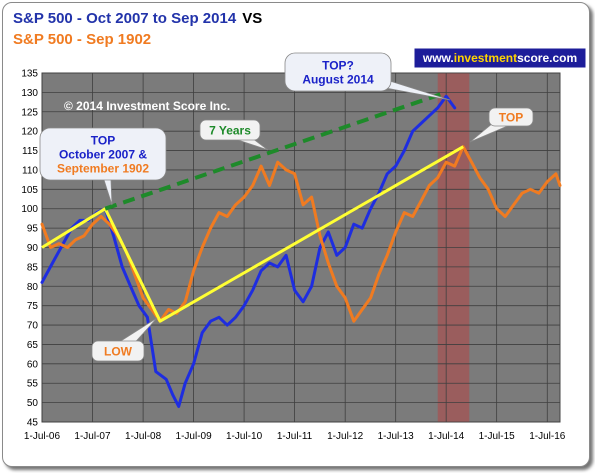  Describe the element at coordinates (194, 436) in the screenshot. I see `x-tick-label: 1-Jul-09` at that location.